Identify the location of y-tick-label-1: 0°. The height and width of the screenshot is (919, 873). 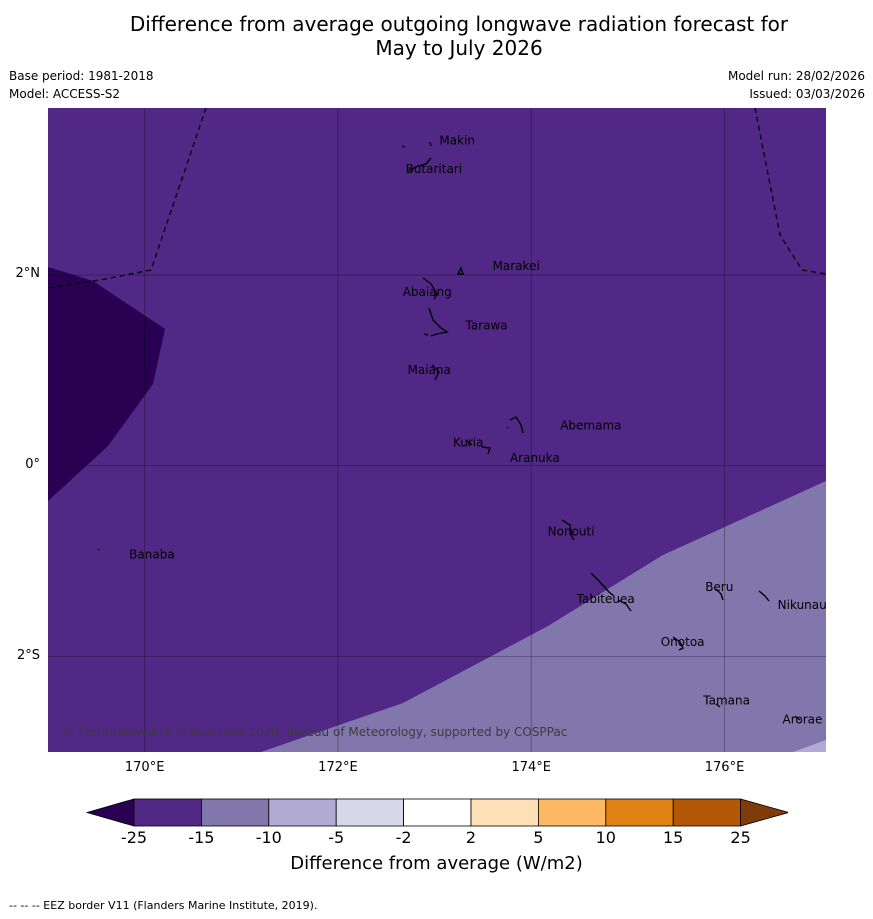
(32, 464).